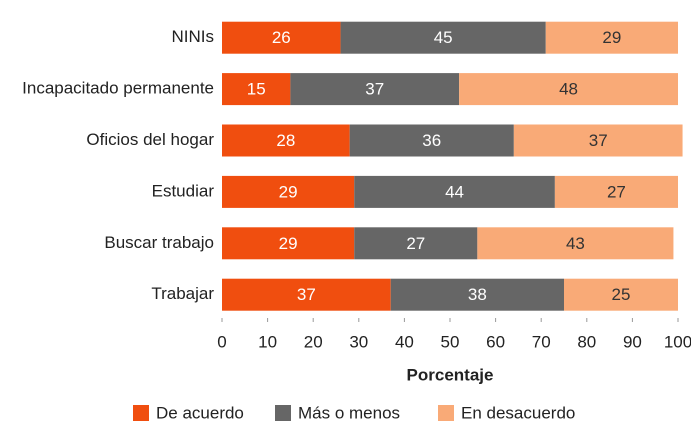 The width and height of the screenshot is (691, 427). I want to click on legend-label: De acuerdo, so click(200, 412).